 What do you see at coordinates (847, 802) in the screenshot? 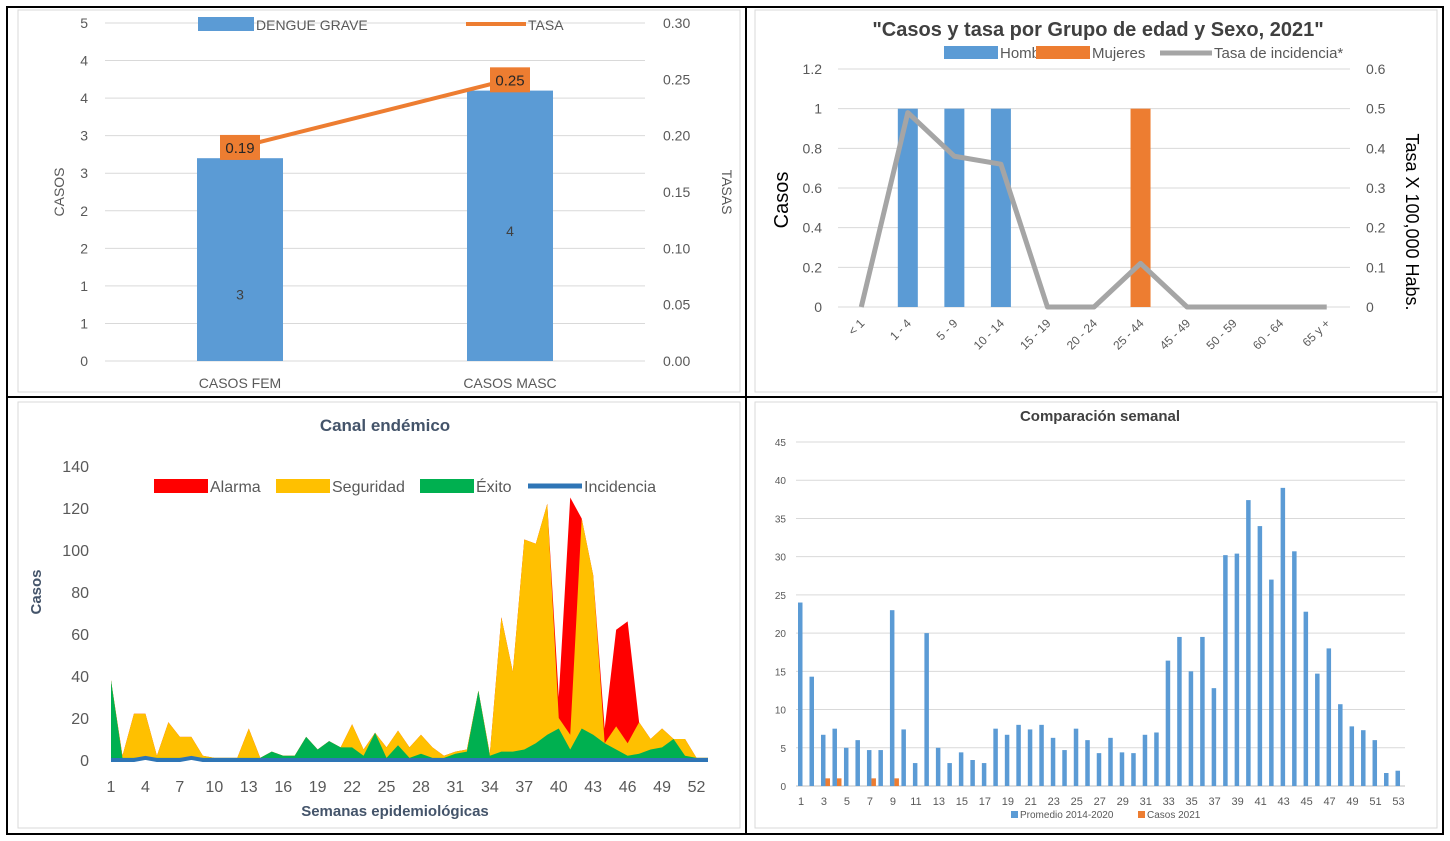
I see `x-tick-label: 5` at bounding box center [847, 802].